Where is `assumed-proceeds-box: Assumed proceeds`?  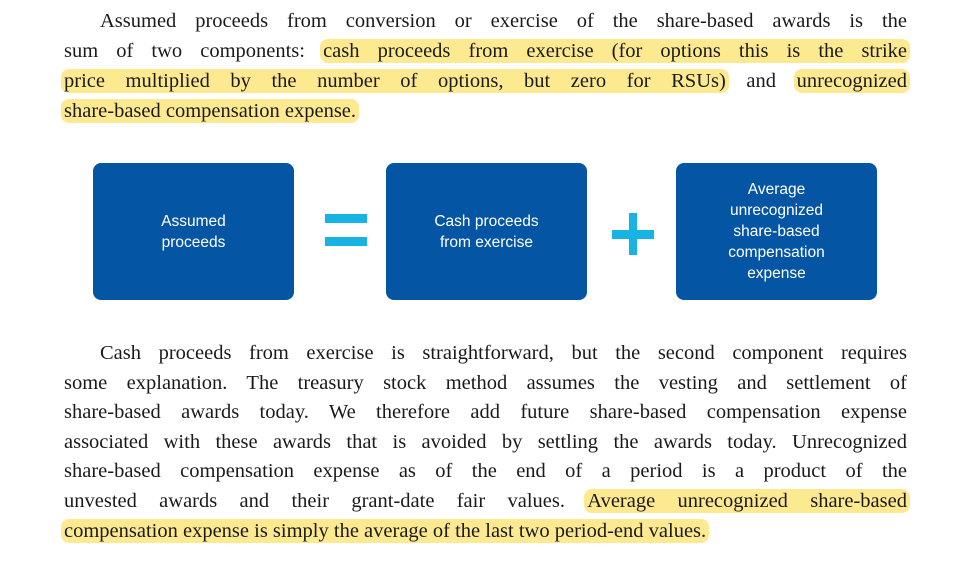 assumed-proceeds-box: Assumed proceeds is located at coordinates (193, 231).